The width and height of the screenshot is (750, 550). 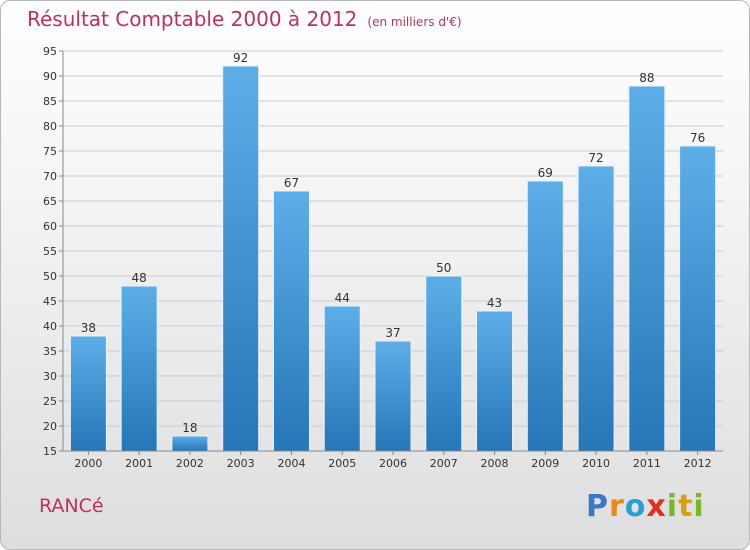 I want to click on y-axis-ticks: 15 20 25 30 35 40 45 50 55 60 65 70 75 80 85 90 95, so click(x=53, y=251).